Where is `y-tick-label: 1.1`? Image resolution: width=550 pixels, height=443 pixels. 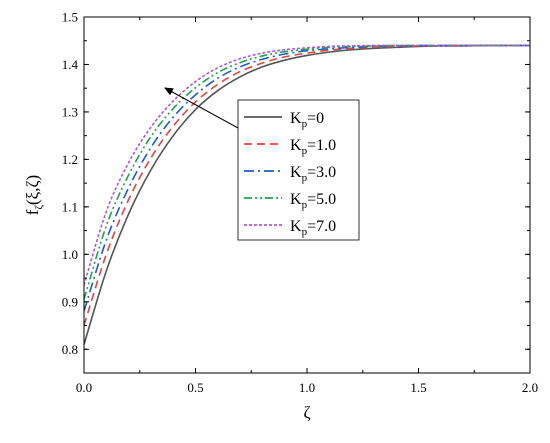 y-tick-label: 1.1 is located at coordinates (70, 206).